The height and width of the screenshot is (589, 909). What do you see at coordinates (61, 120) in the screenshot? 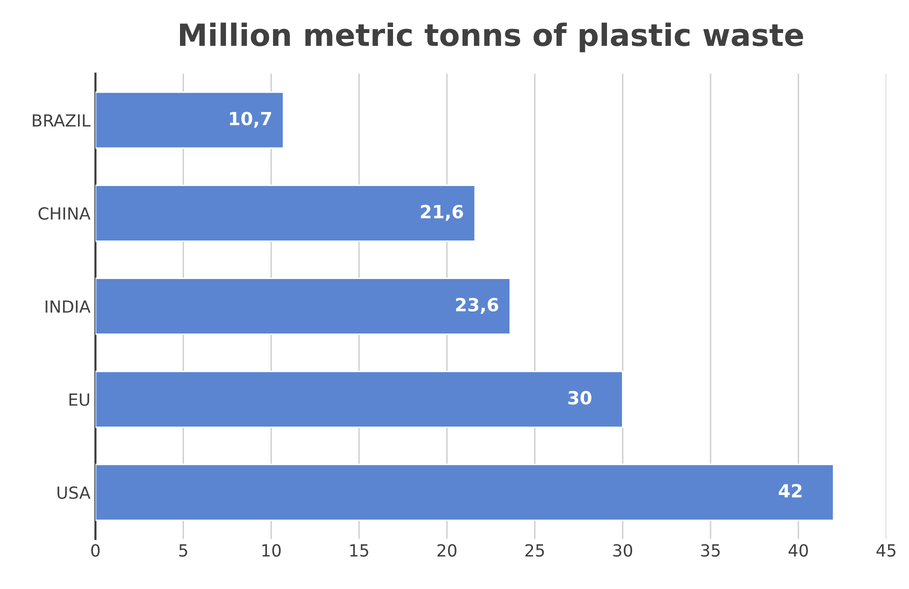
I see `y-tick-label: BRAZIL` at bounding box center [61, 120].